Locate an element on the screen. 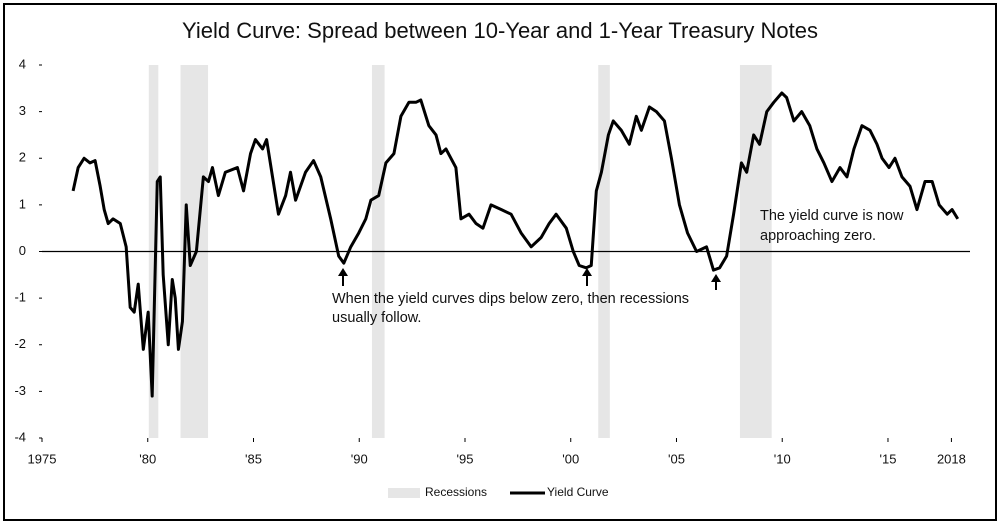 This screenshot has height=524, width=1000. x-tick-label: '85 is located at coordinates (253, 458).